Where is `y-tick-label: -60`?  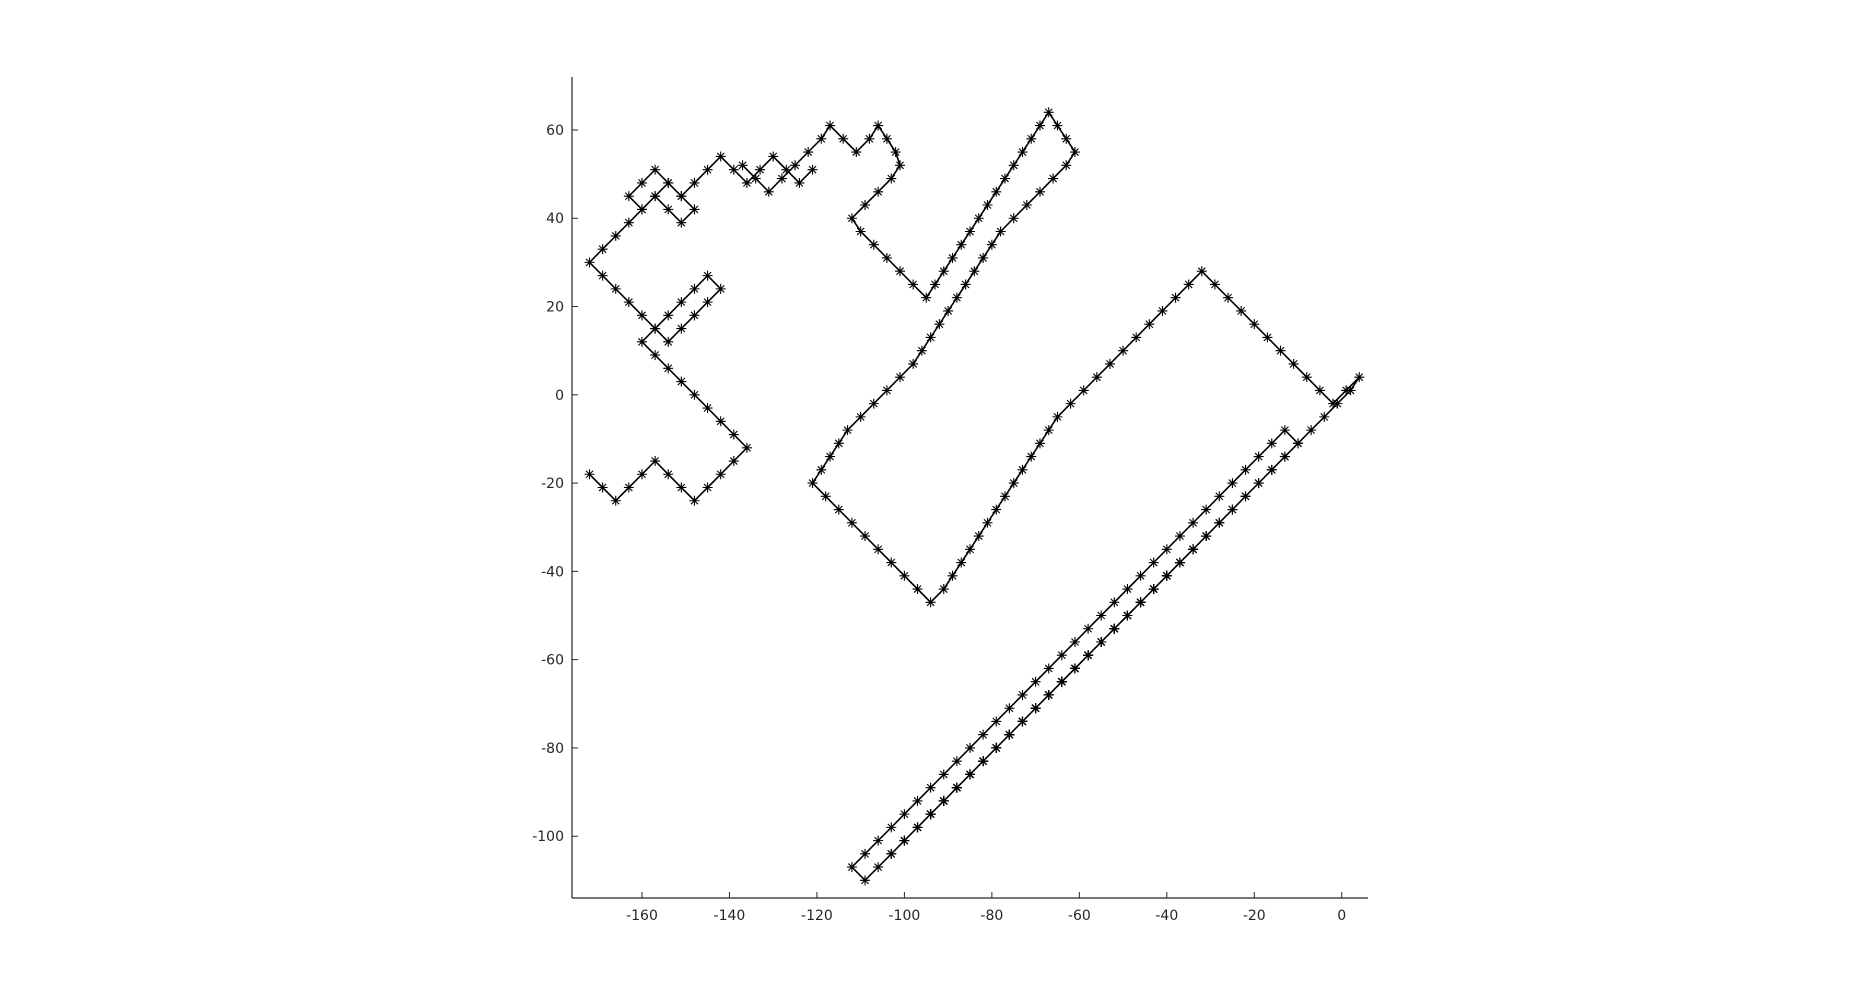
y-tick-label: -60 is located at coordinates (552, 661).